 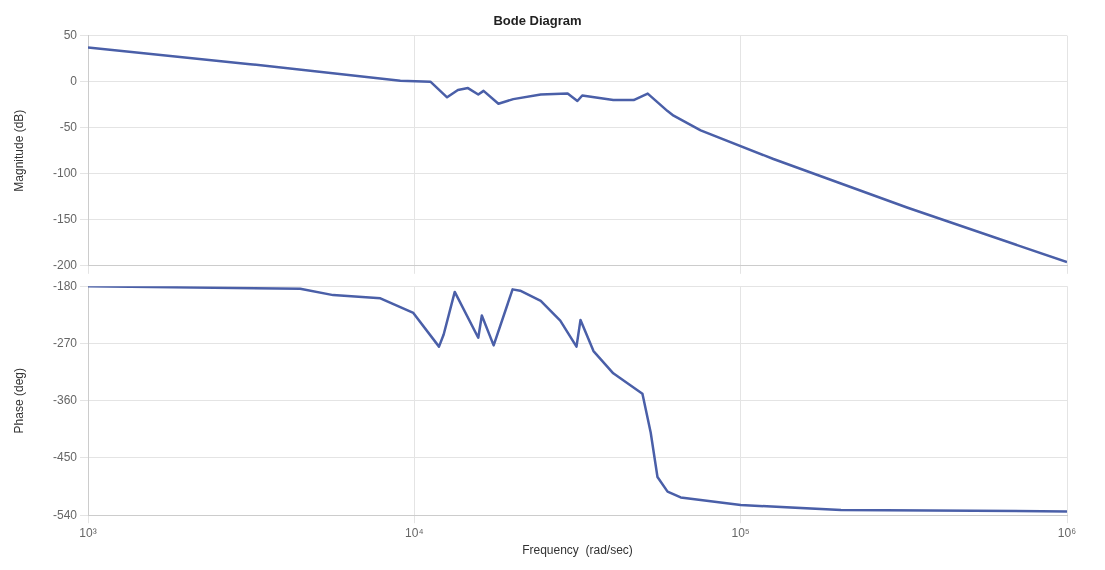 What do you see at coordinates (577, 550) in the screenshot?
I see `x-axis-title: Frequency (rad/sec)` at bounding box center [577, 550].